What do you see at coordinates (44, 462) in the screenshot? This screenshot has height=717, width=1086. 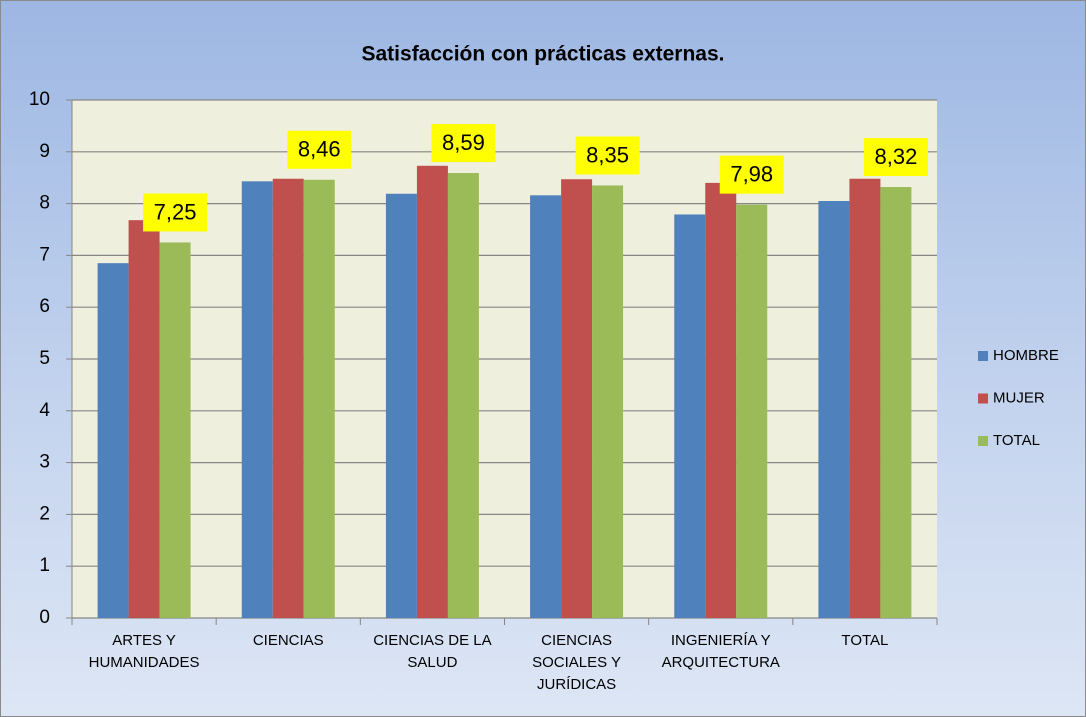 I see `y-tick-label: 3` at bounding box center [44, 462].